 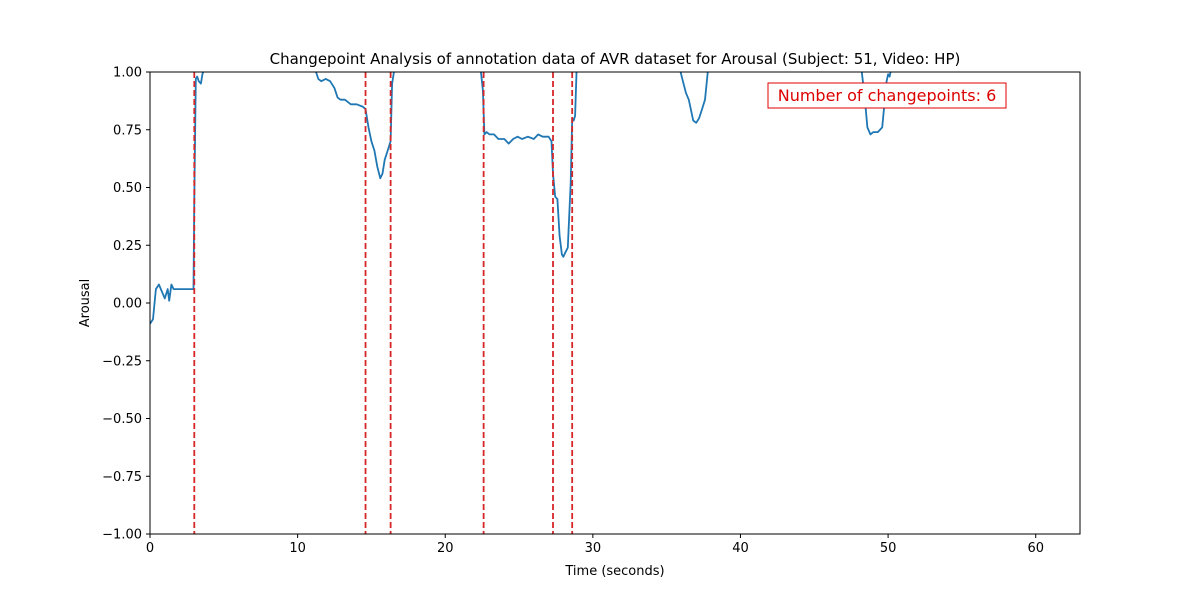 What do you see at coordinates (122, 535) in the screenshot?
I see `y-tick-label: −1.00` at bounding box center [122, 535].